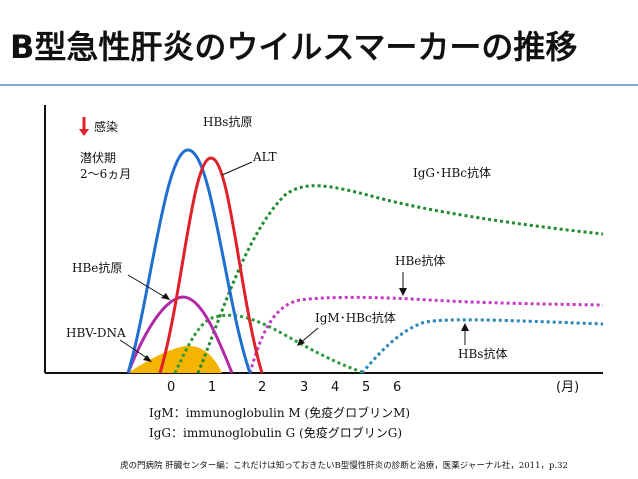  I want to click on alt-label: ALT, so click(264, 157).